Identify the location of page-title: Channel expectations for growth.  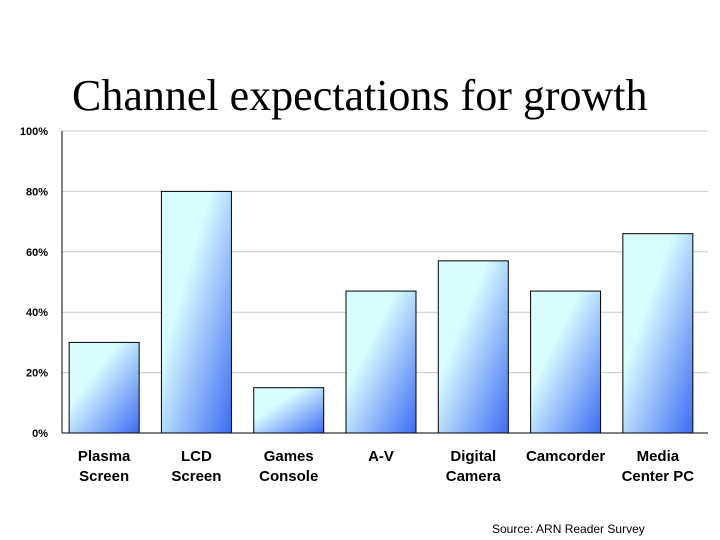
(360, 95).